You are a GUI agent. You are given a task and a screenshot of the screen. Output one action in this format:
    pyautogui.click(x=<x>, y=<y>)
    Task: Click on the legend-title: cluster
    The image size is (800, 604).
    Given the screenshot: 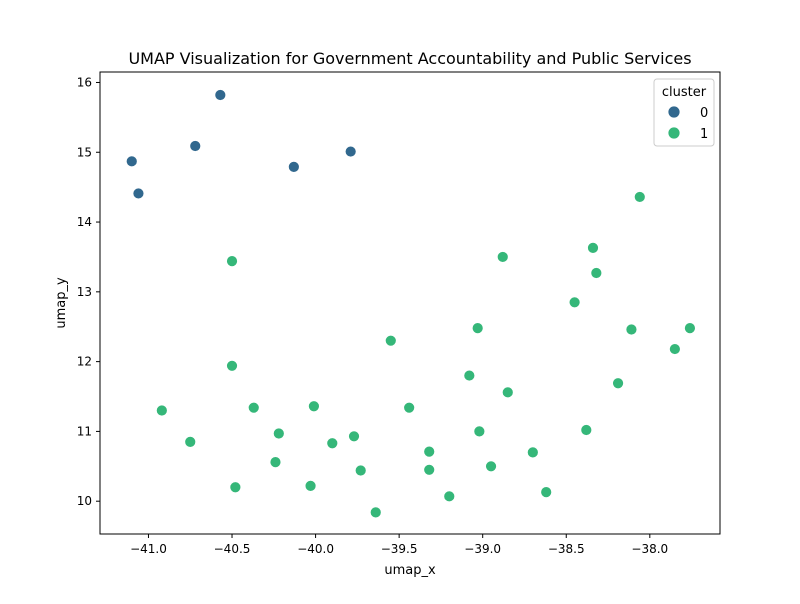 What is the action you would take?
    pyautogui.click(x=684, y=92)
    